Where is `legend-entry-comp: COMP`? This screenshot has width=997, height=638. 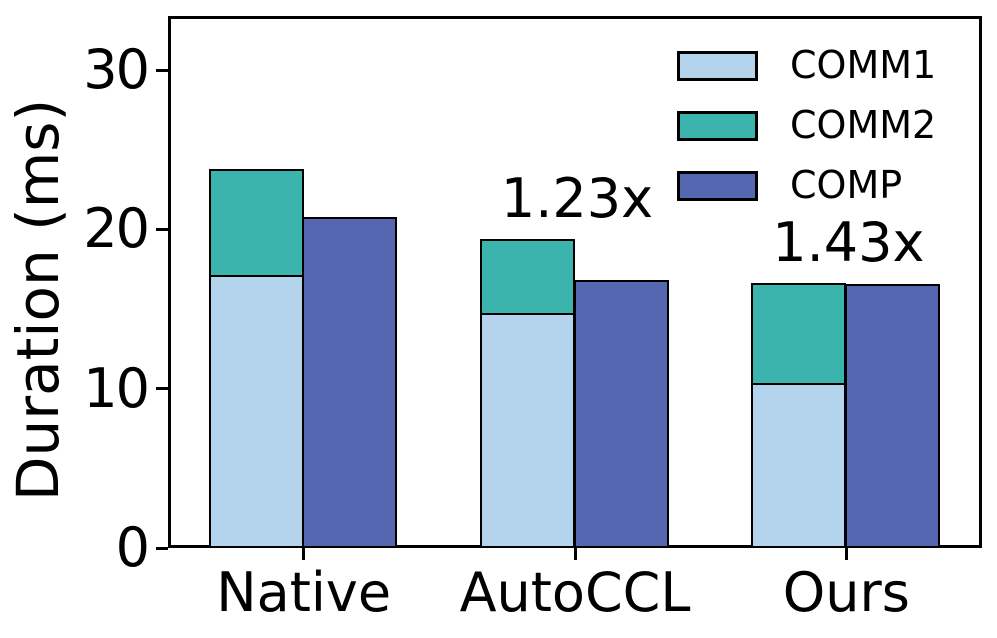 legend-entry-comp: COMP is located at coordinates (806, 185).